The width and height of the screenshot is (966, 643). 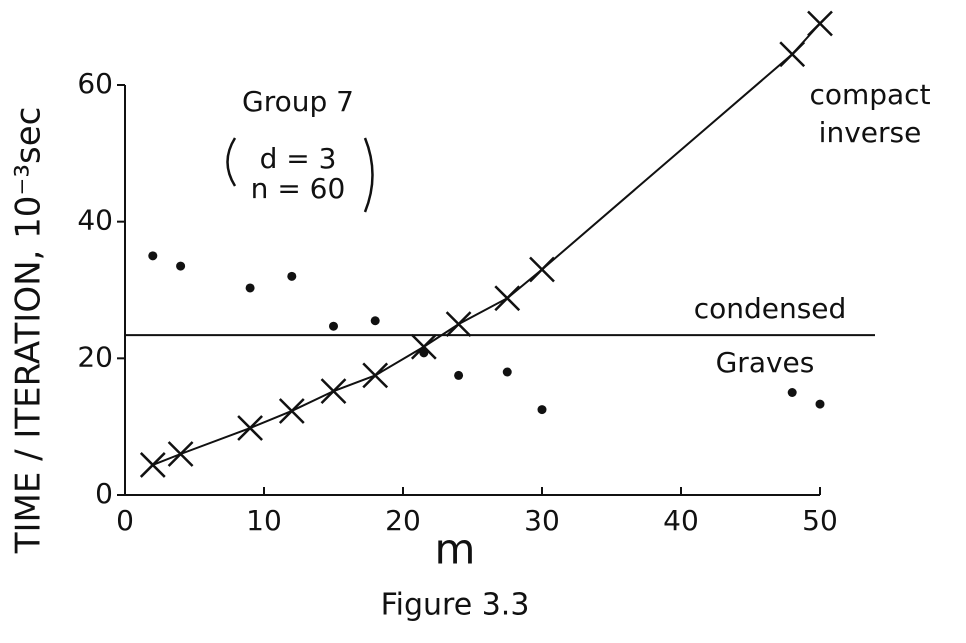 I want to click on x-tick-label: 30, so click(x=542, y=520).